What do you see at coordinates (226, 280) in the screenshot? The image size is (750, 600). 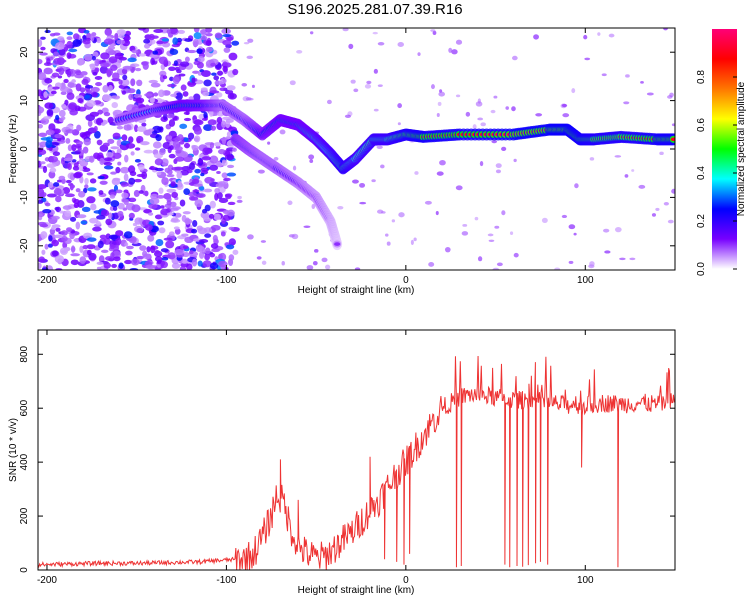 I see `spectrogram-xtick-label: -100` at bounding box center [226, 280].